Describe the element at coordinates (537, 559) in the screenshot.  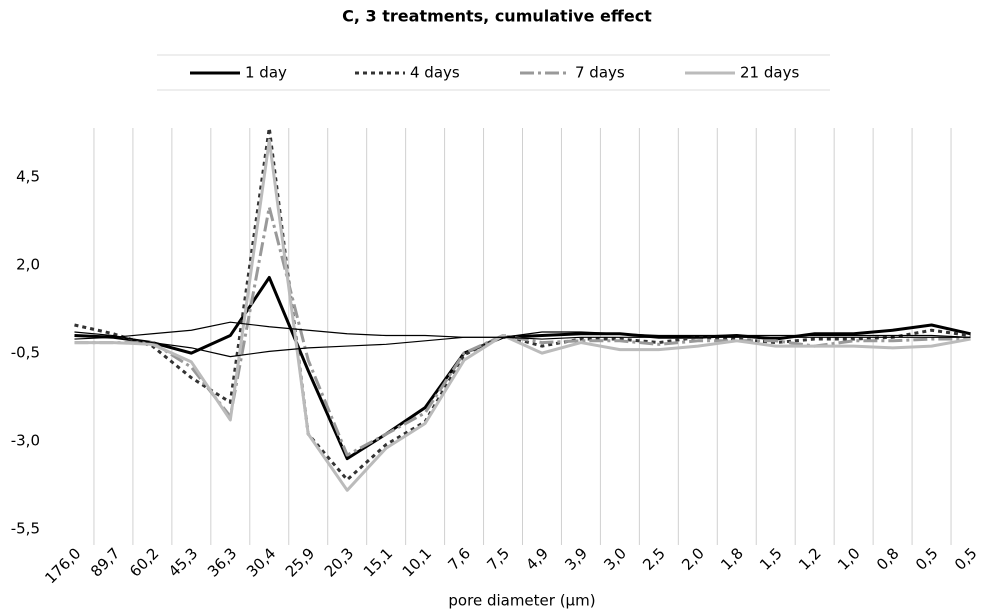
I see `x-tick-label: 4,9` at that location.